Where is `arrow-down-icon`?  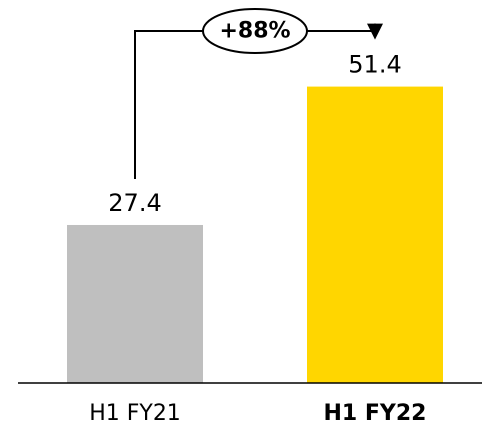
arrow-down-icon is located at coordinates (375, 31).